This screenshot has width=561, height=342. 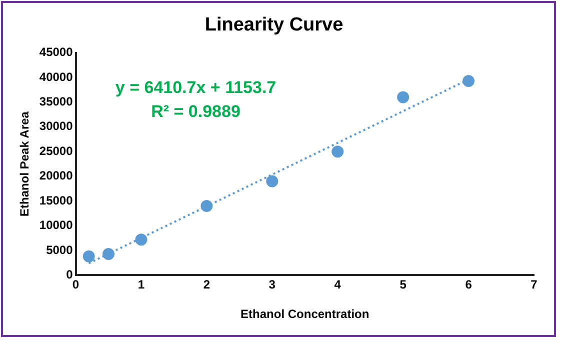 I want to click on y-tick-label: 40000, so click(x=56, y=77).